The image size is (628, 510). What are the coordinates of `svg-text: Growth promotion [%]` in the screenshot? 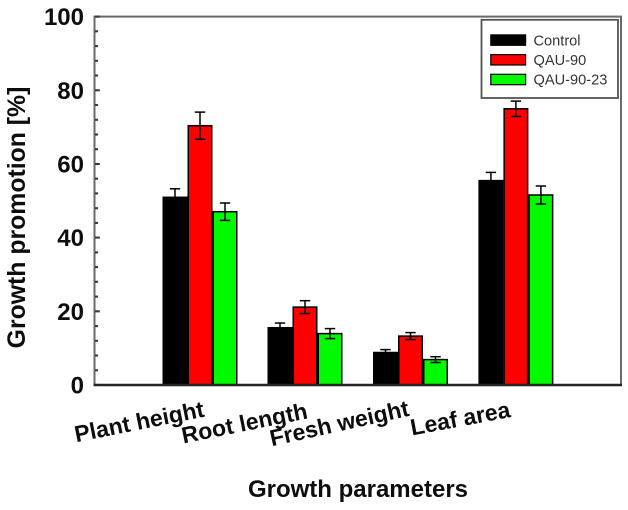 It's located at (17, 218).